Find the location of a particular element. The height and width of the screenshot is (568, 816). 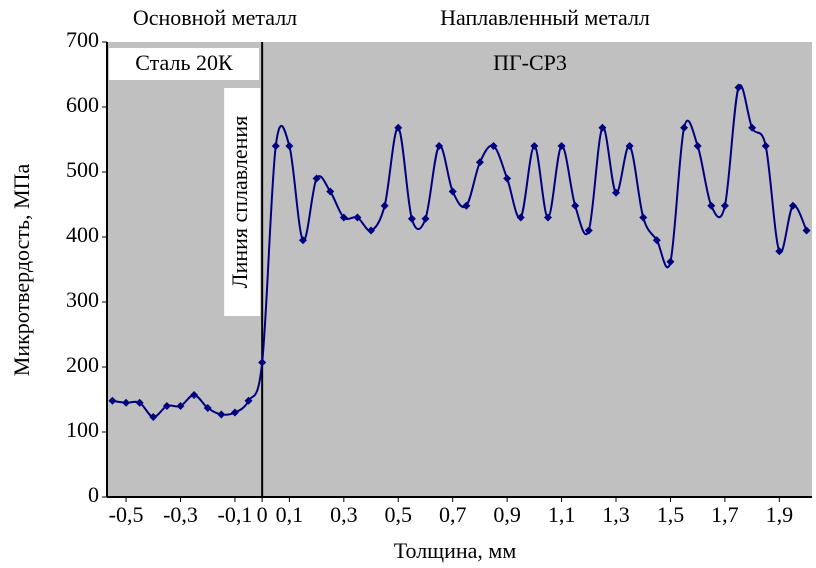

y-axis-label: Микротвердость, МПа is located at coordinates (21, 270).